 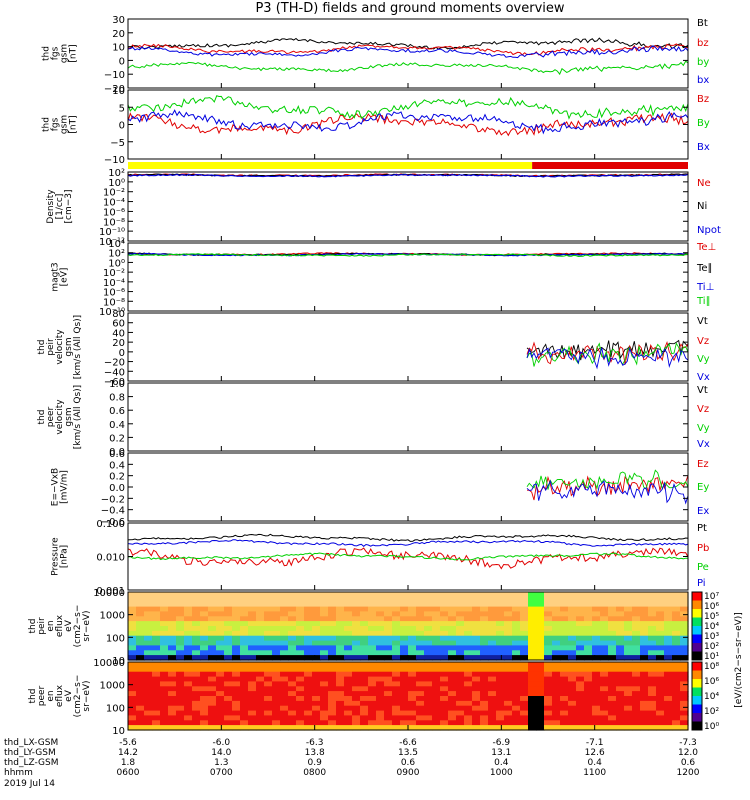 I want to click on legend-efield-Ex: Ex, so click(x=703, y=511).